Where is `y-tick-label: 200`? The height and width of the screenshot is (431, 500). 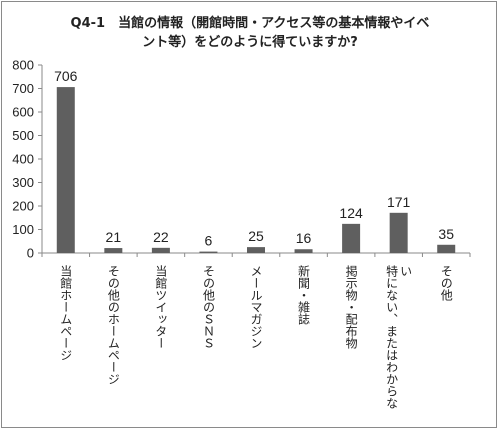
y-tick-label: 200 is located at coordinates (23, 206).